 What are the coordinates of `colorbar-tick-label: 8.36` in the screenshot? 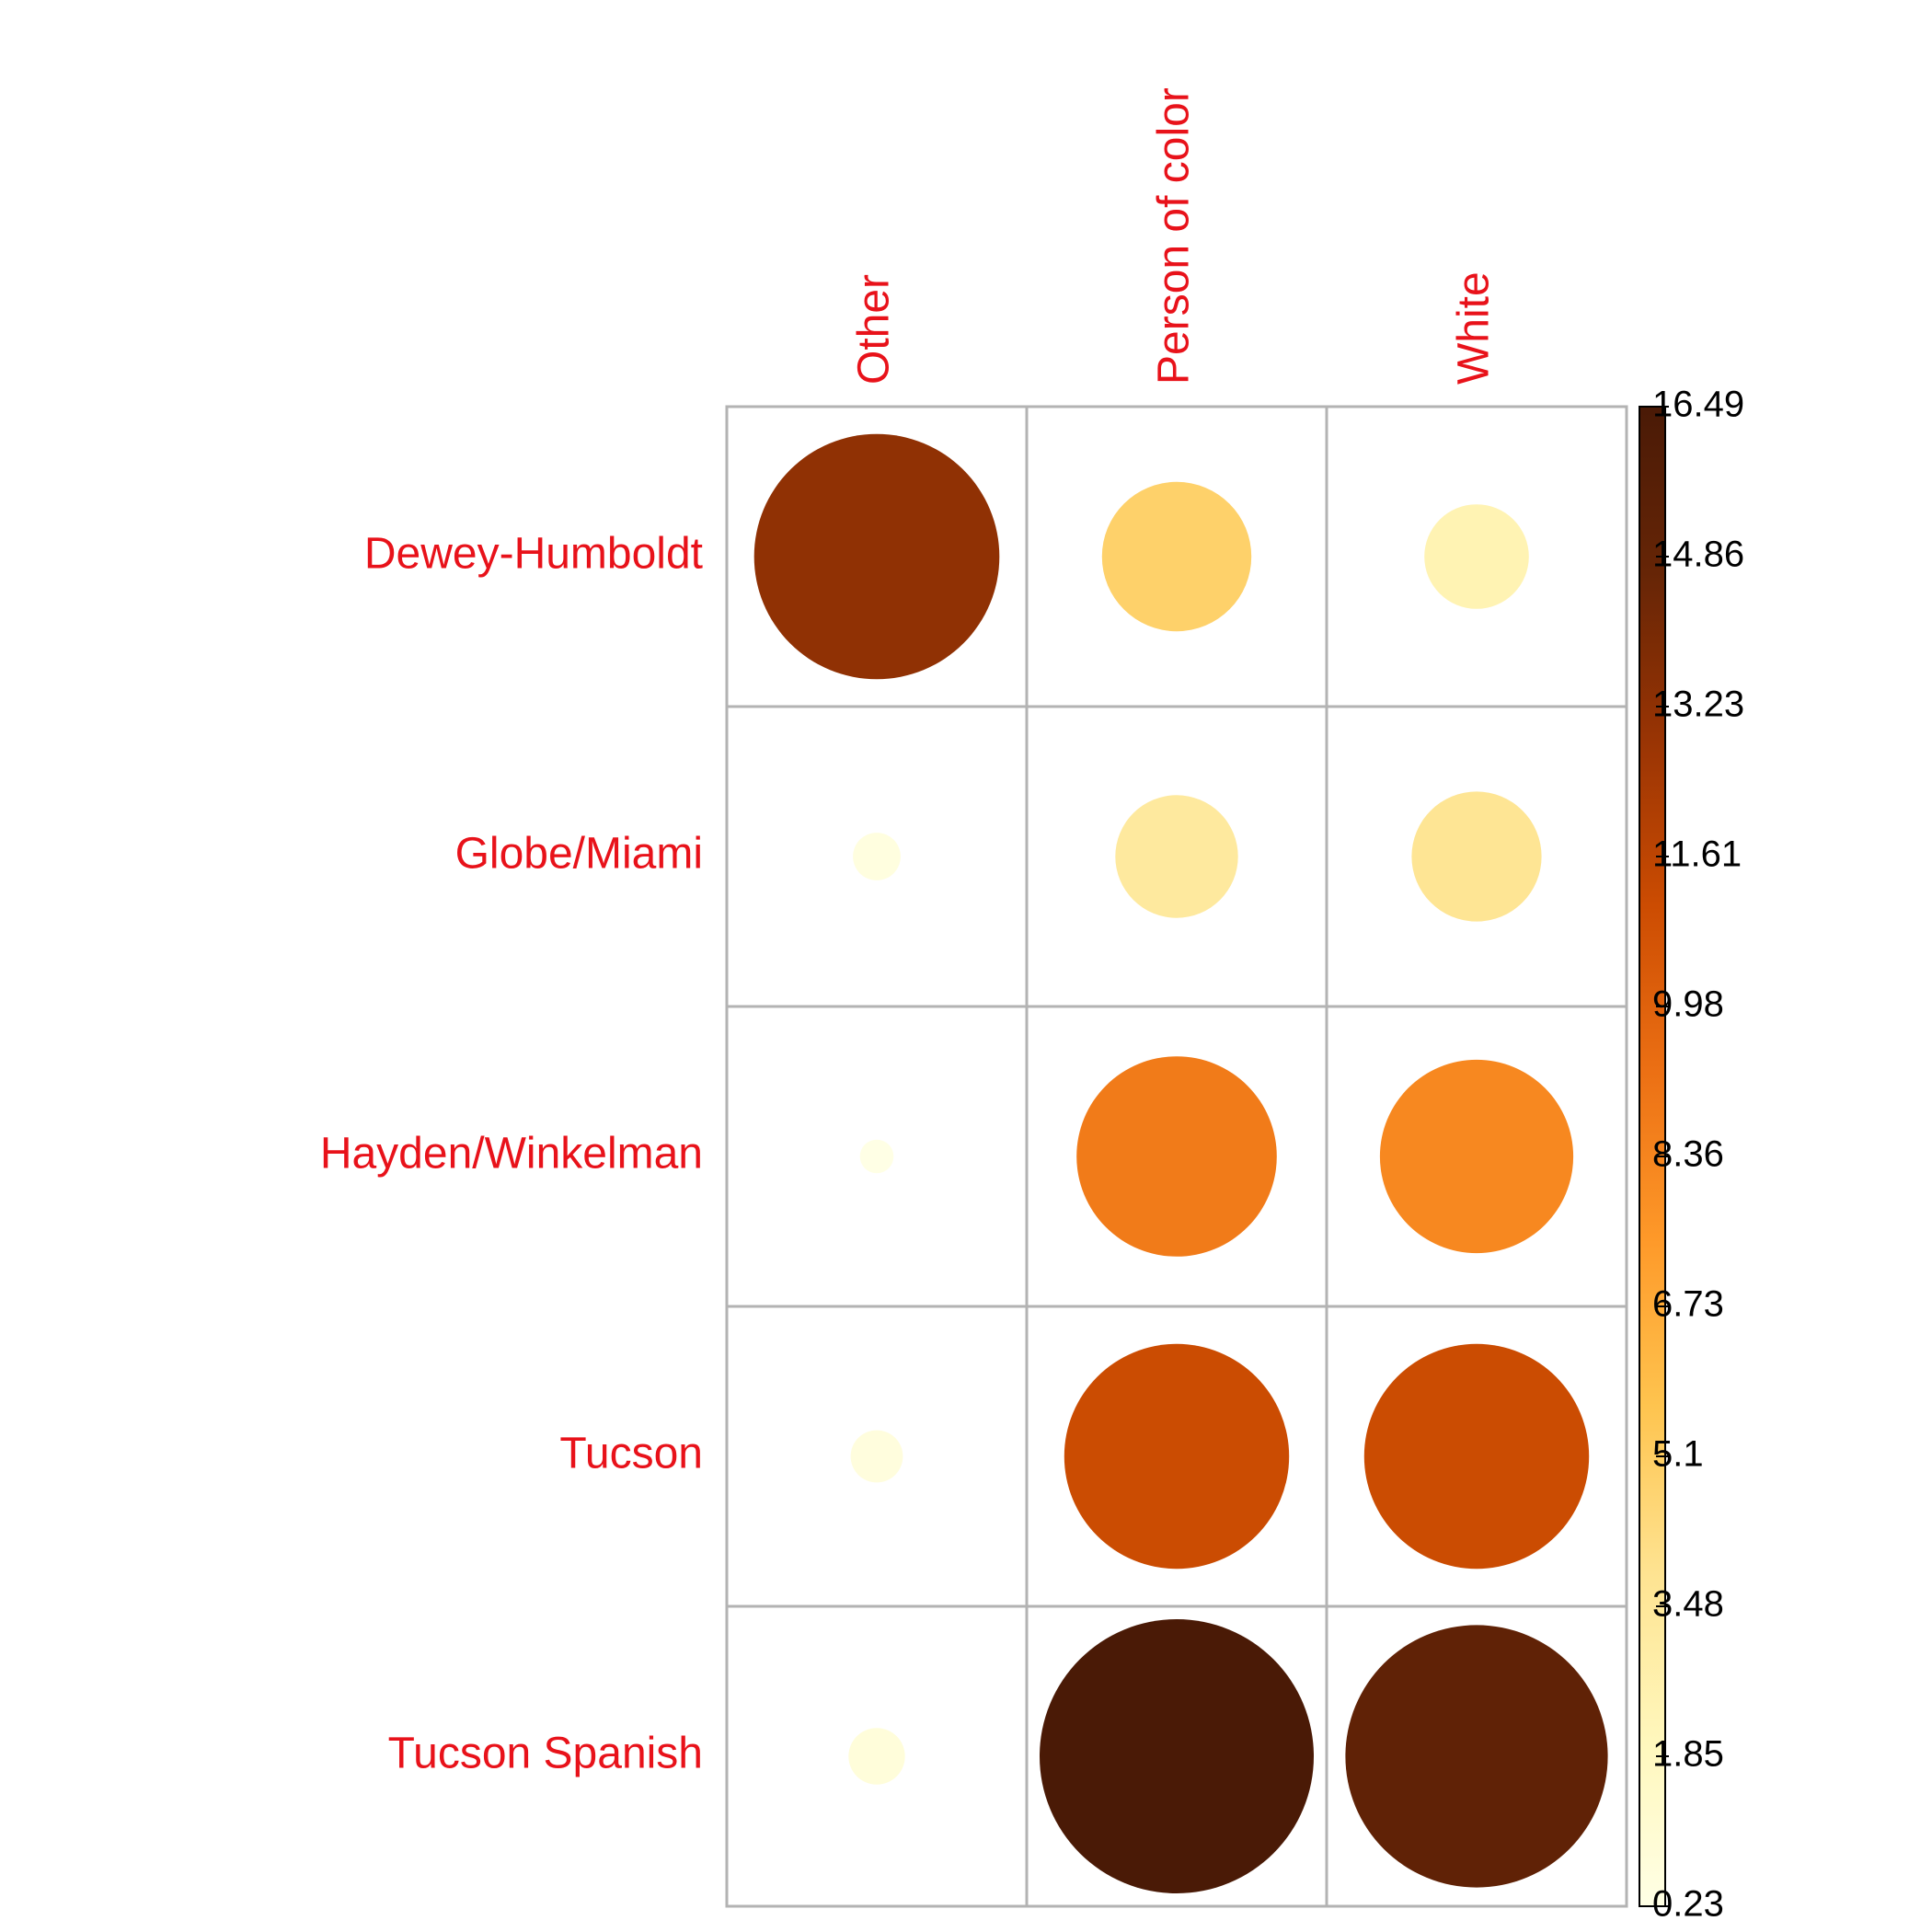 It's located at (1688, 1154).